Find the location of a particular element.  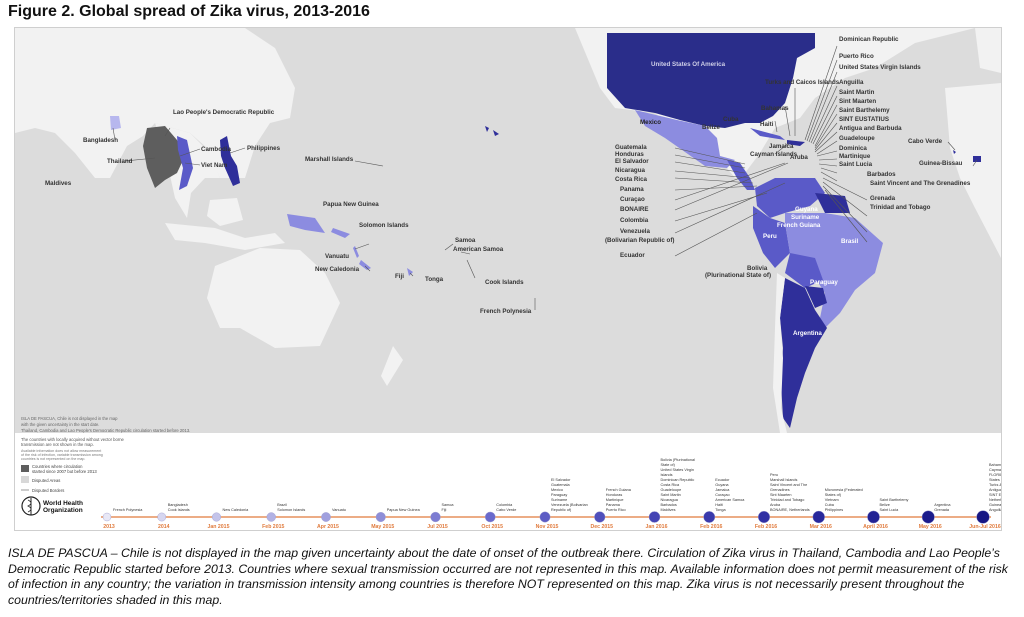

label-french-polynesia: French Polynesia is located at coordinates (506, 311).